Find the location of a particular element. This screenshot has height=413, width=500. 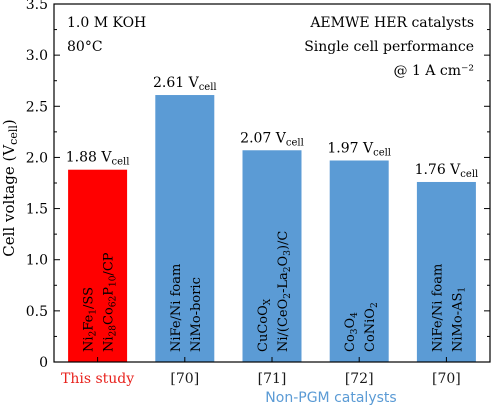

bar-inner-label: Ni28Co62P10/CP is located at coordinates (110, 302).